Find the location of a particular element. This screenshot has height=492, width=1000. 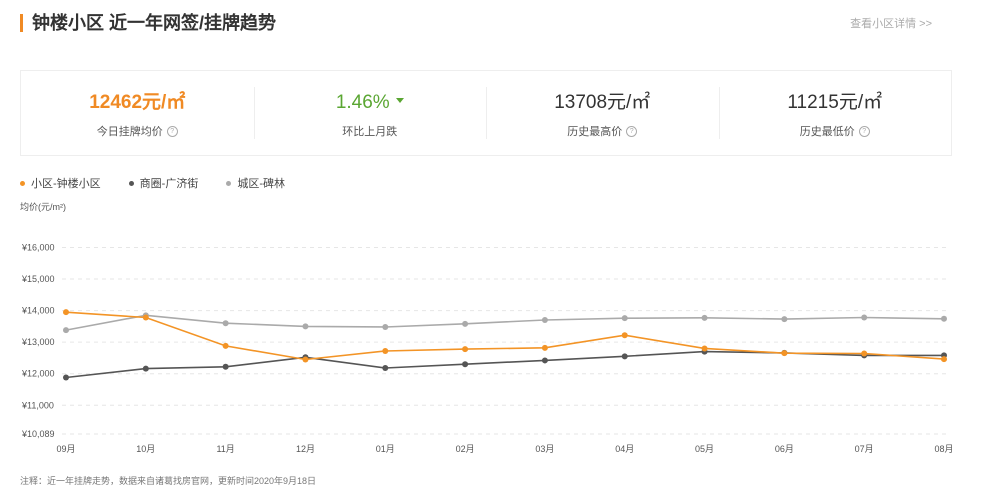

stat-today-price: 12462元/㎡ 今日挂牌均价? is located at coordinates (137, 113).